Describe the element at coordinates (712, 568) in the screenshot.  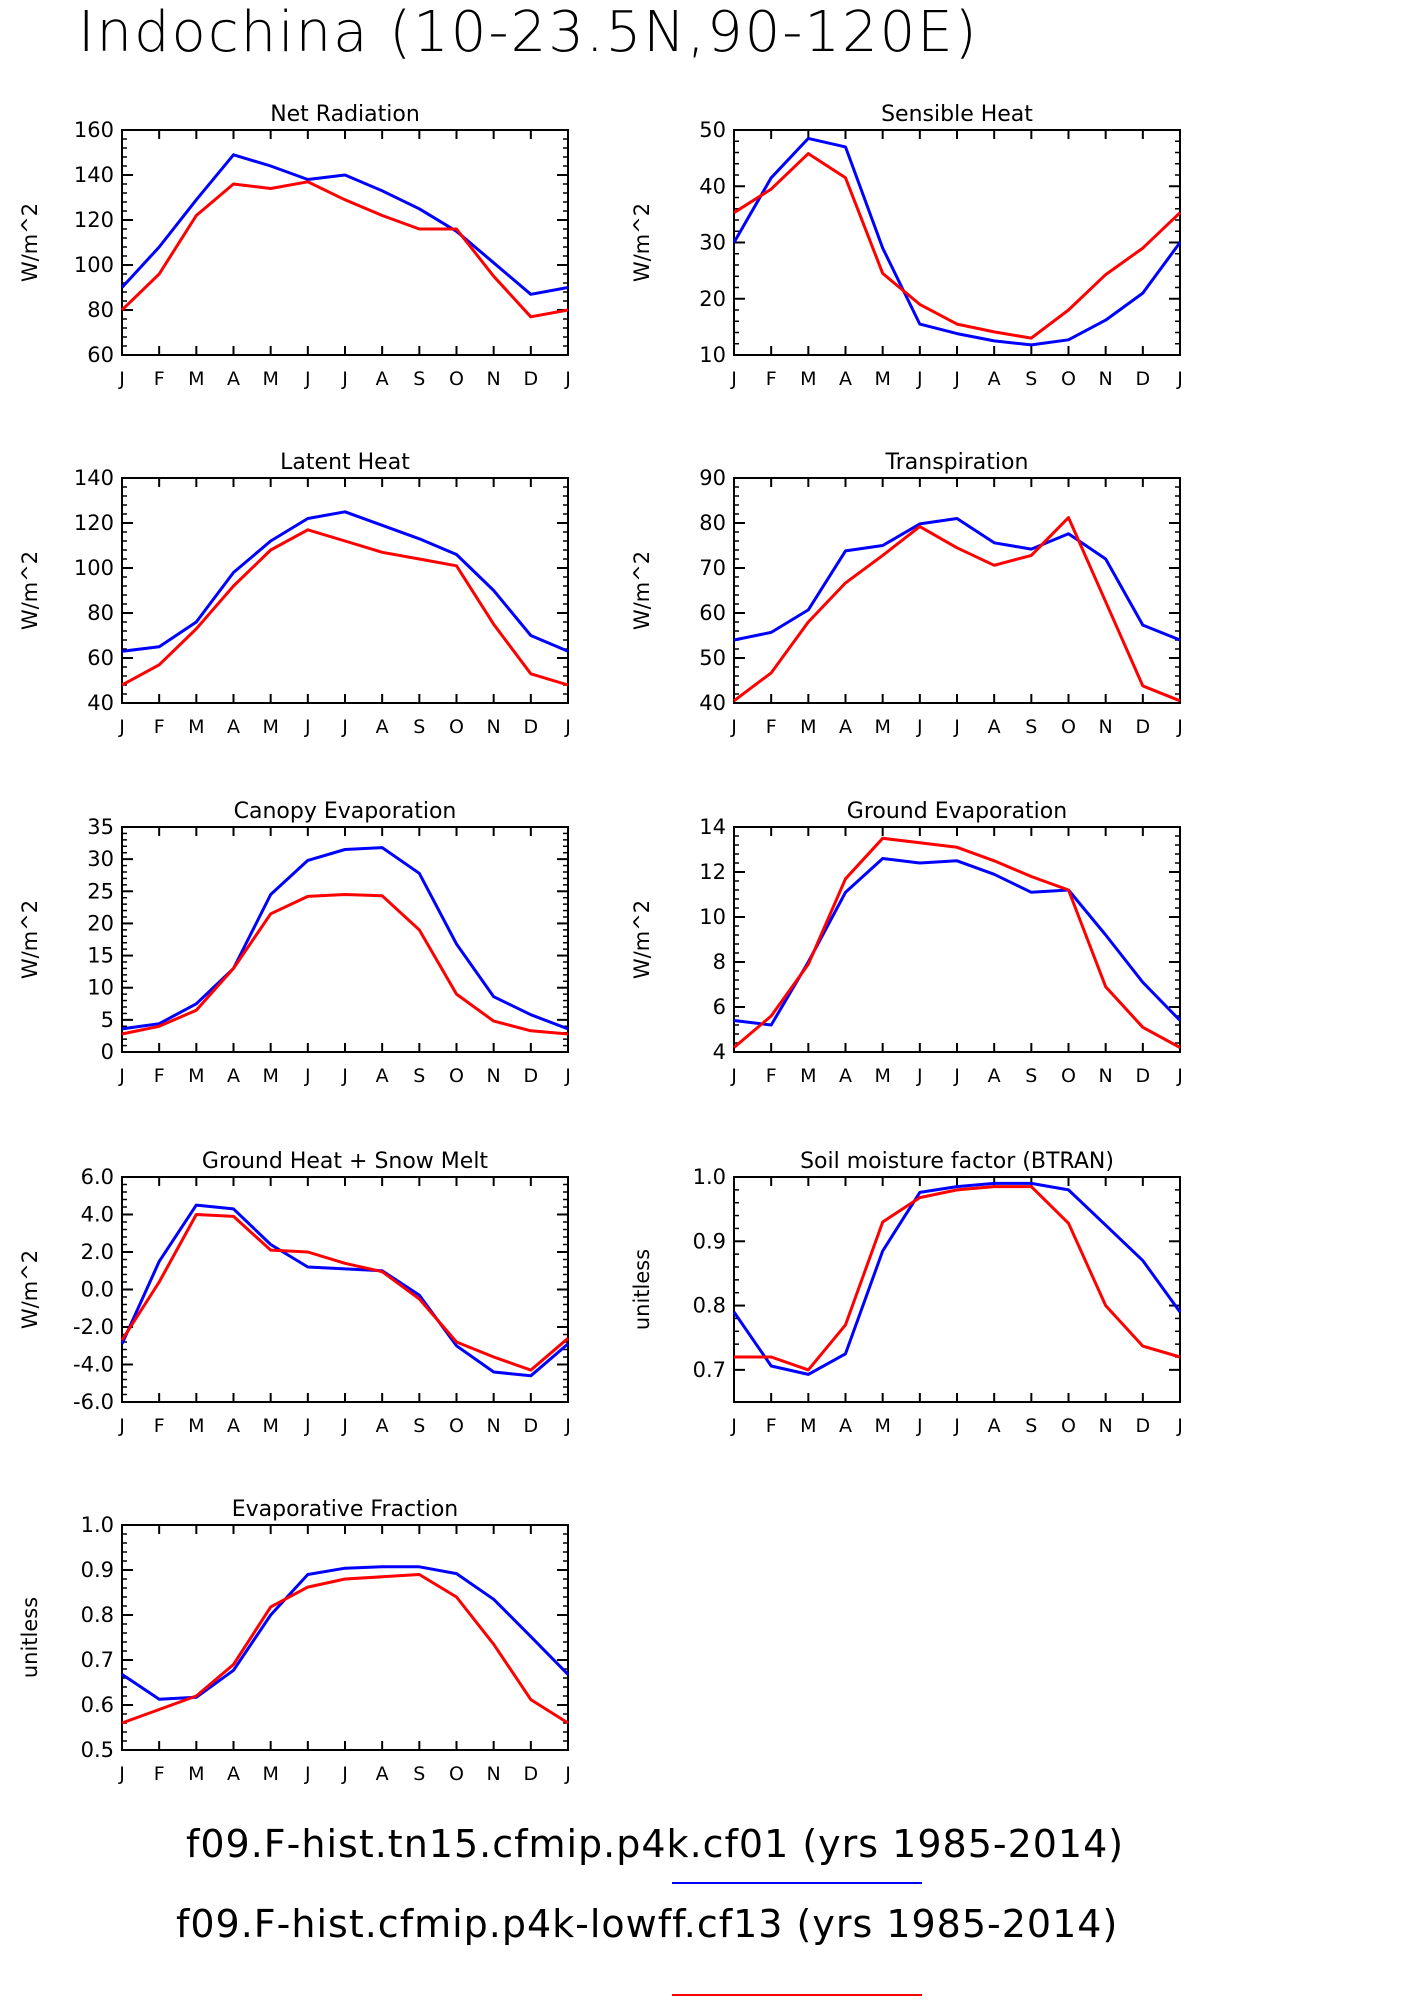
I see `y-tick-label: 70` at that location.